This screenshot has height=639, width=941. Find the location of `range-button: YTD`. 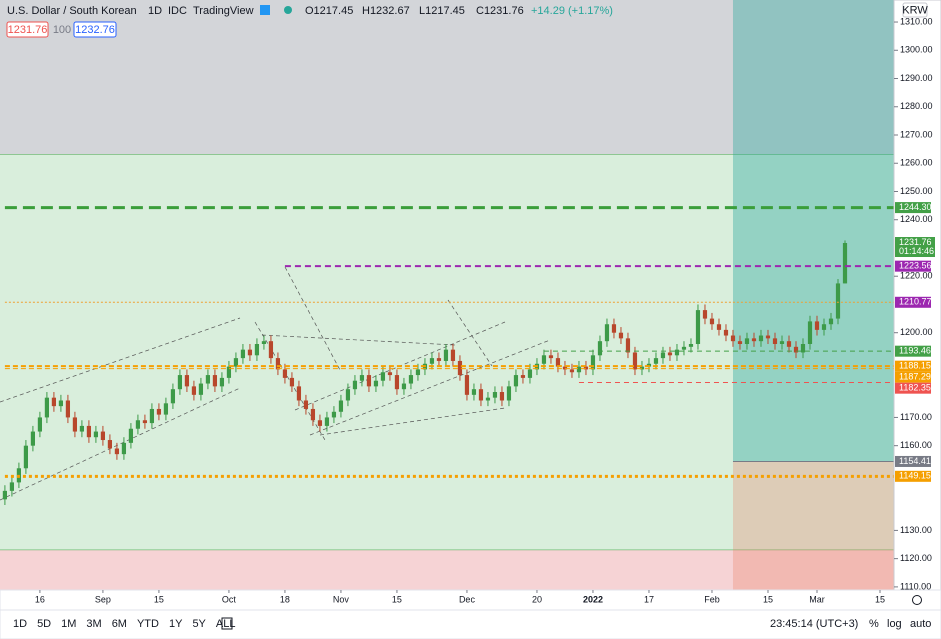

range-button: YTD is located at coordinates (148, 624).